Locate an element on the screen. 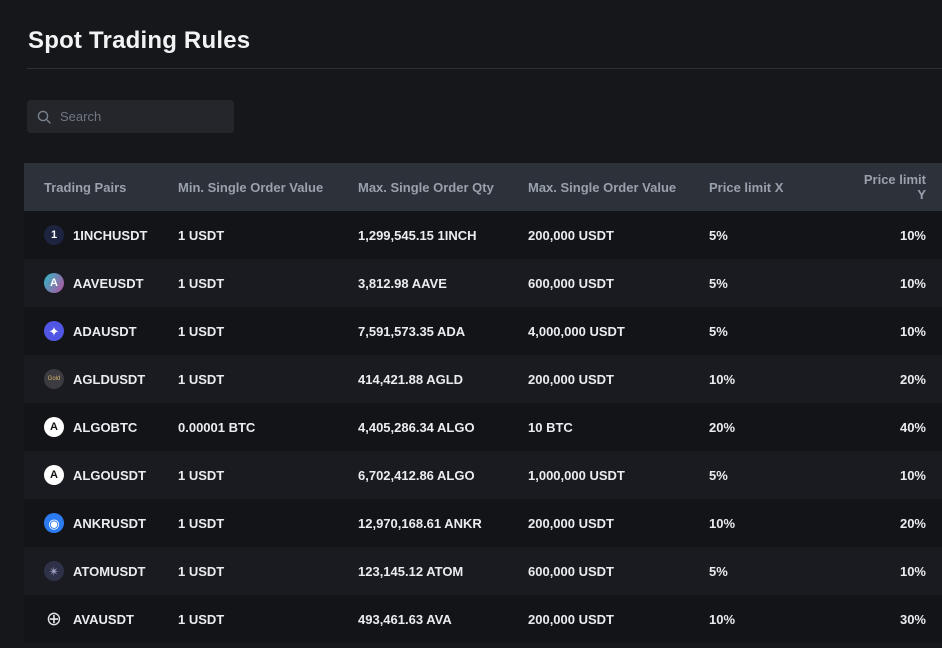 This screenshot has width=942, height=648. trading-pair-cell: 1 1INCHUSDT is located at coordinates (111, 235).